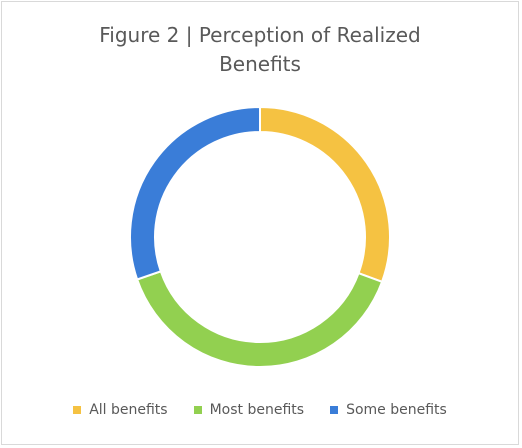 This screenshot has width=522, height=448. Describe the element at coordinates (334, 410) in the screenshot. I see `legend-swatch-some-benefits` at that location.